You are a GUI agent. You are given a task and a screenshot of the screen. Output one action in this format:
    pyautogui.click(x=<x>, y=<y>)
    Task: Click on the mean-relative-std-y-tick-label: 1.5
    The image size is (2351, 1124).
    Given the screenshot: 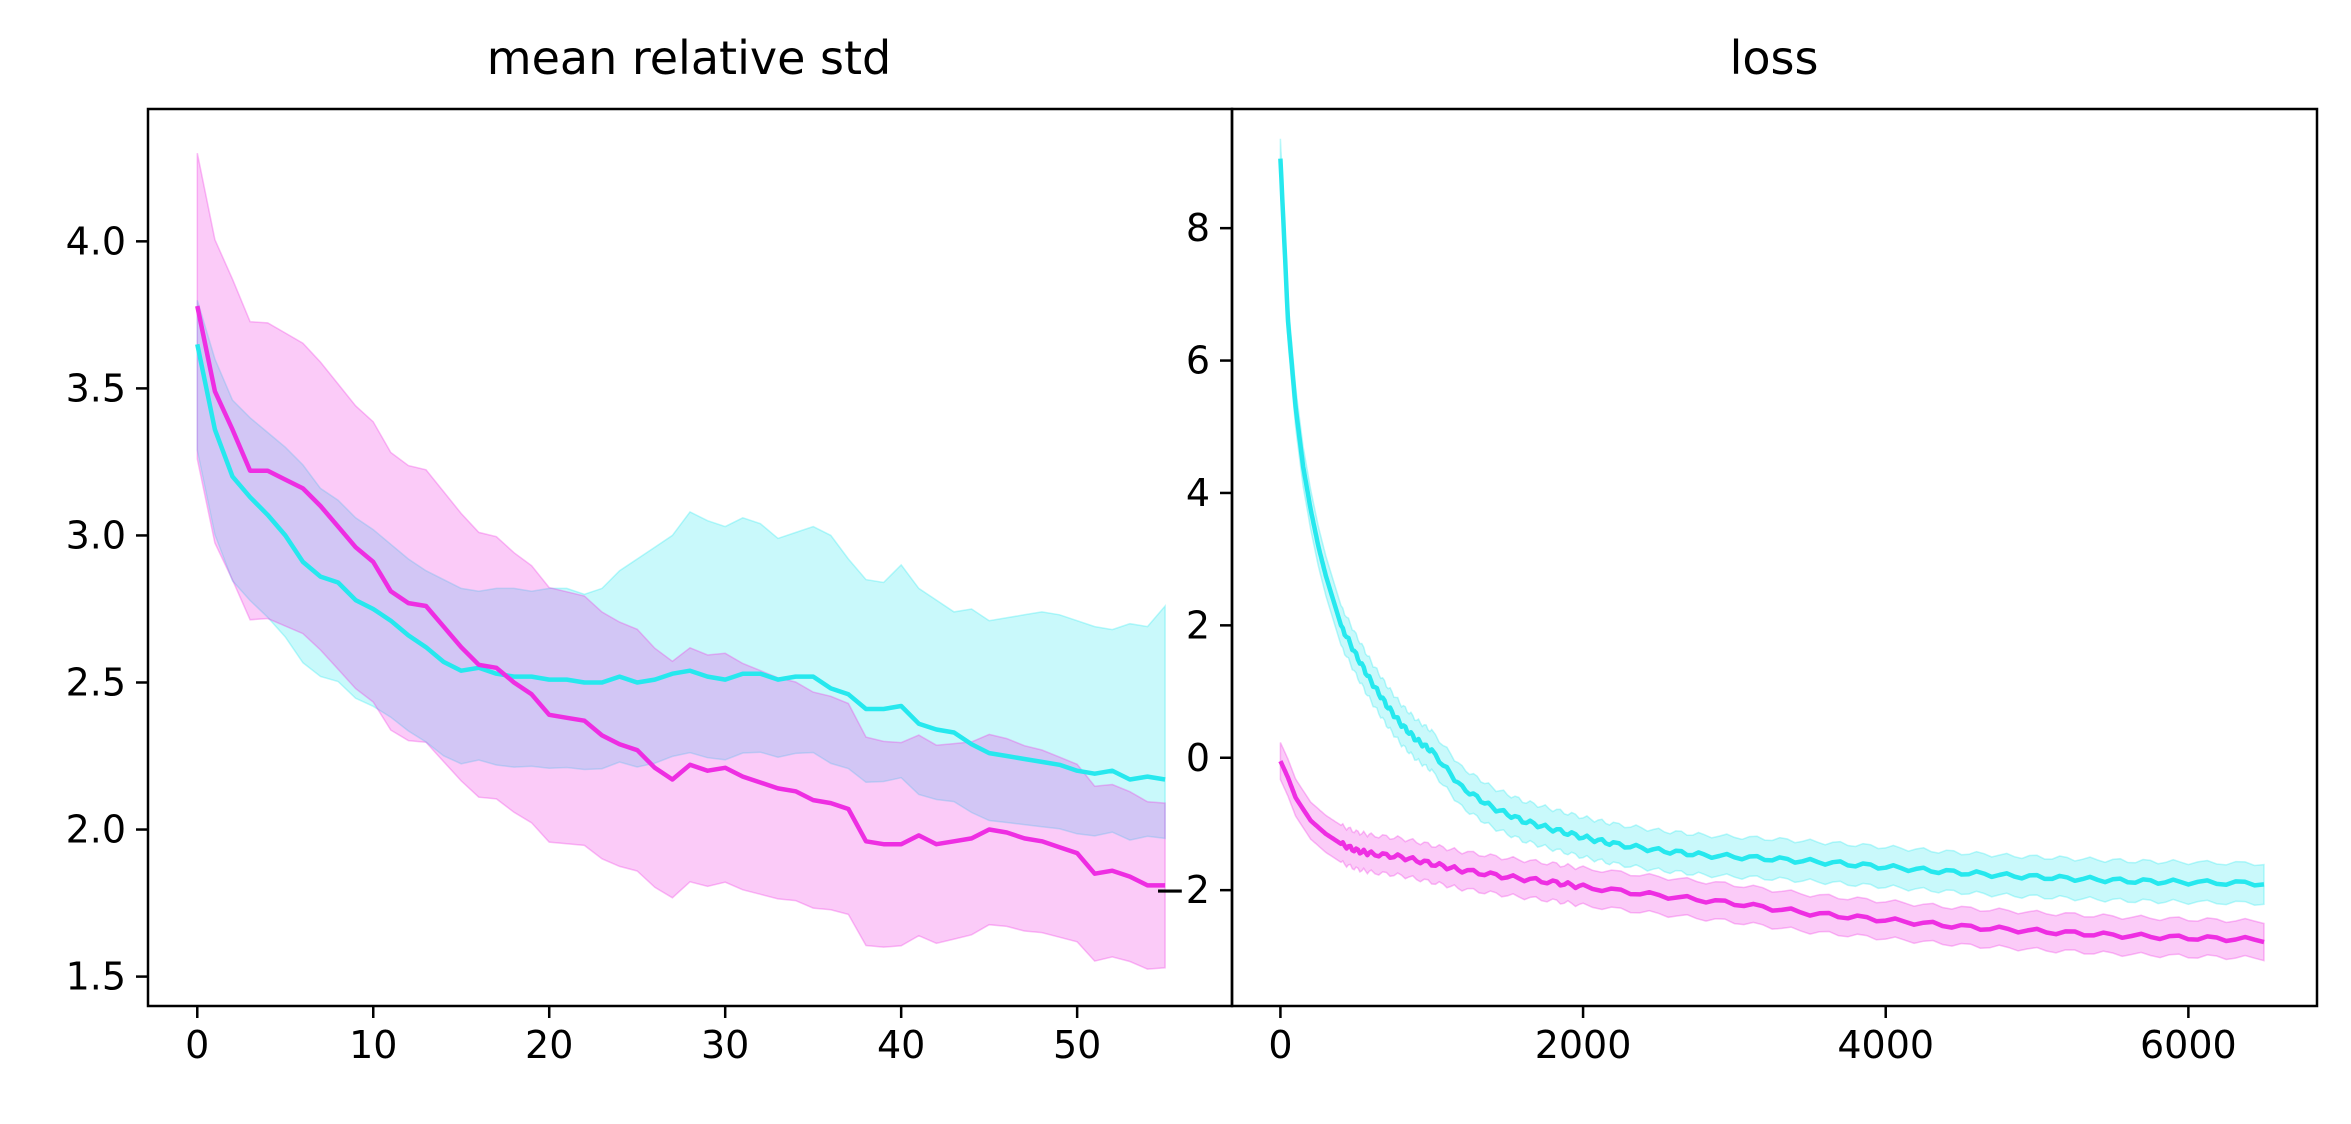 What is the action you would take?
    pyautogui.click(x=96, y=977)
    